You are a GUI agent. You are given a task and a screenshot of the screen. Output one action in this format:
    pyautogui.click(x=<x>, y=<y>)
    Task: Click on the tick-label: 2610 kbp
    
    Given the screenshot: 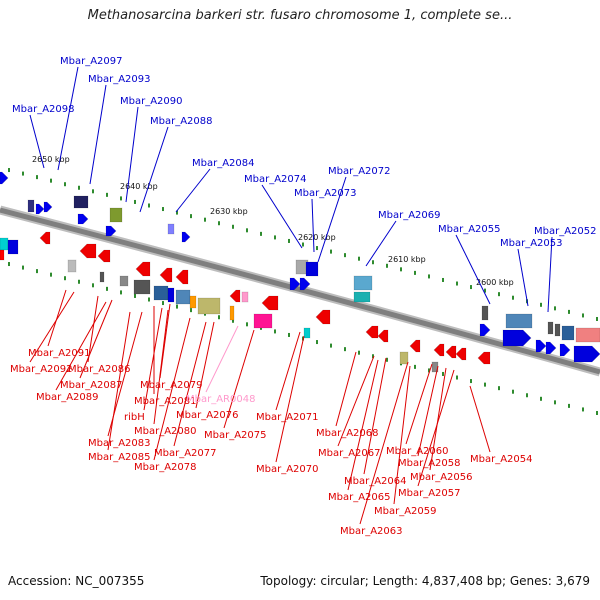 What is the action you would take?
    pyautogui.click(x=407, y=259)
    